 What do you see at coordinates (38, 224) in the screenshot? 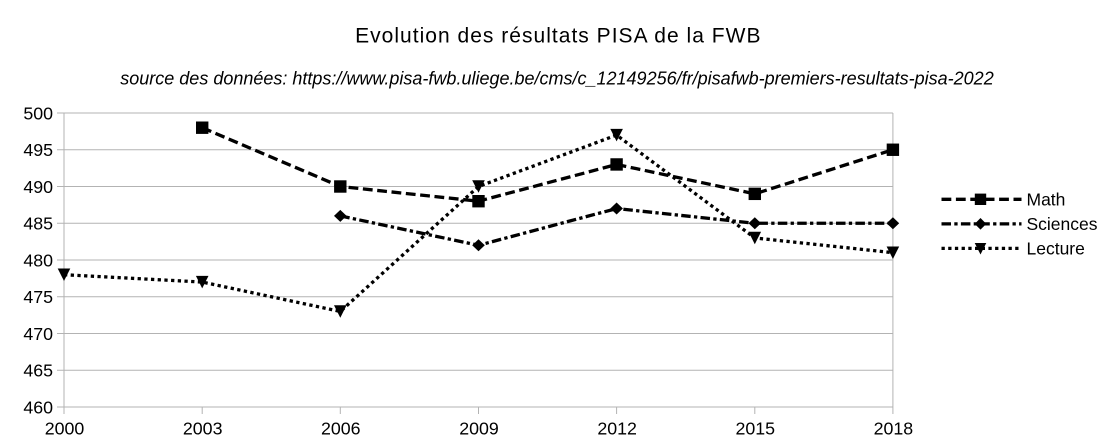
I see `svg-text: 485` at bounding box center [38, 224].